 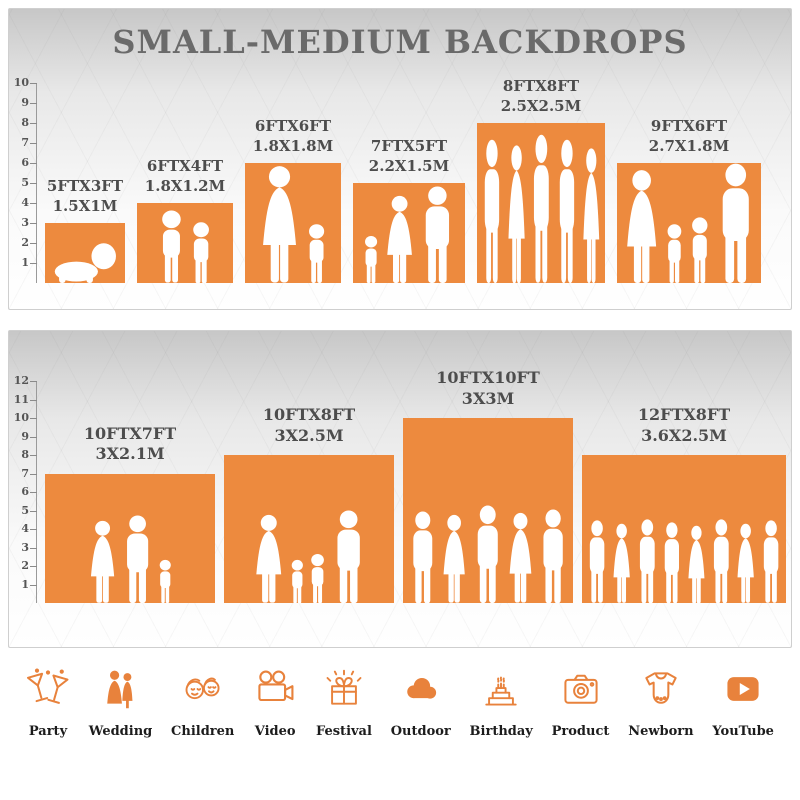 I want to click on y-axis-tick-label: 12, so click(x=21, y=380).